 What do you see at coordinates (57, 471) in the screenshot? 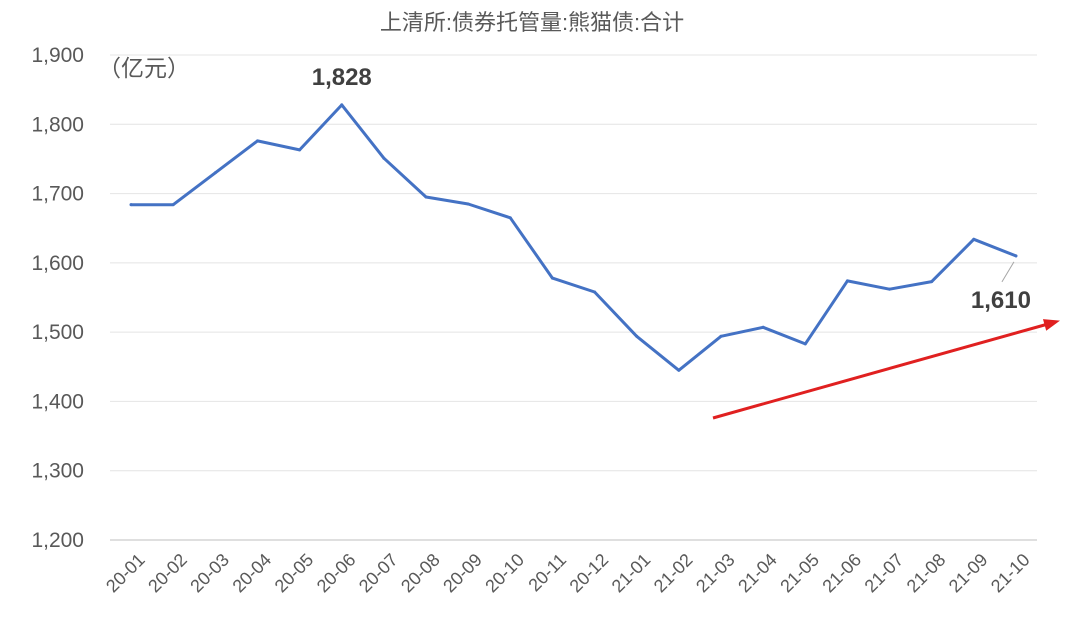
I see `y-tick-label: 1,300` at bounding box center [57, 471].